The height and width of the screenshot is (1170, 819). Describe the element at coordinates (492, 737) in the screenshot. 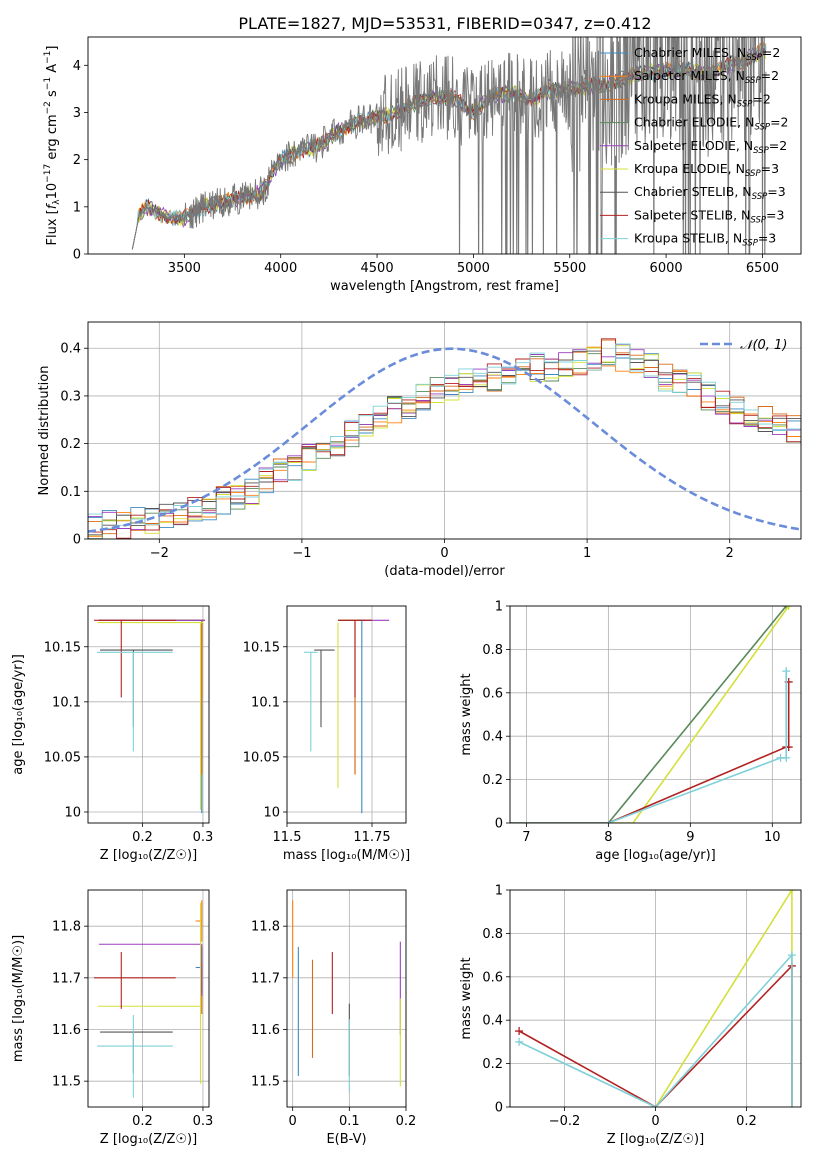

I see `y-tick-label: 0.4` at that location.